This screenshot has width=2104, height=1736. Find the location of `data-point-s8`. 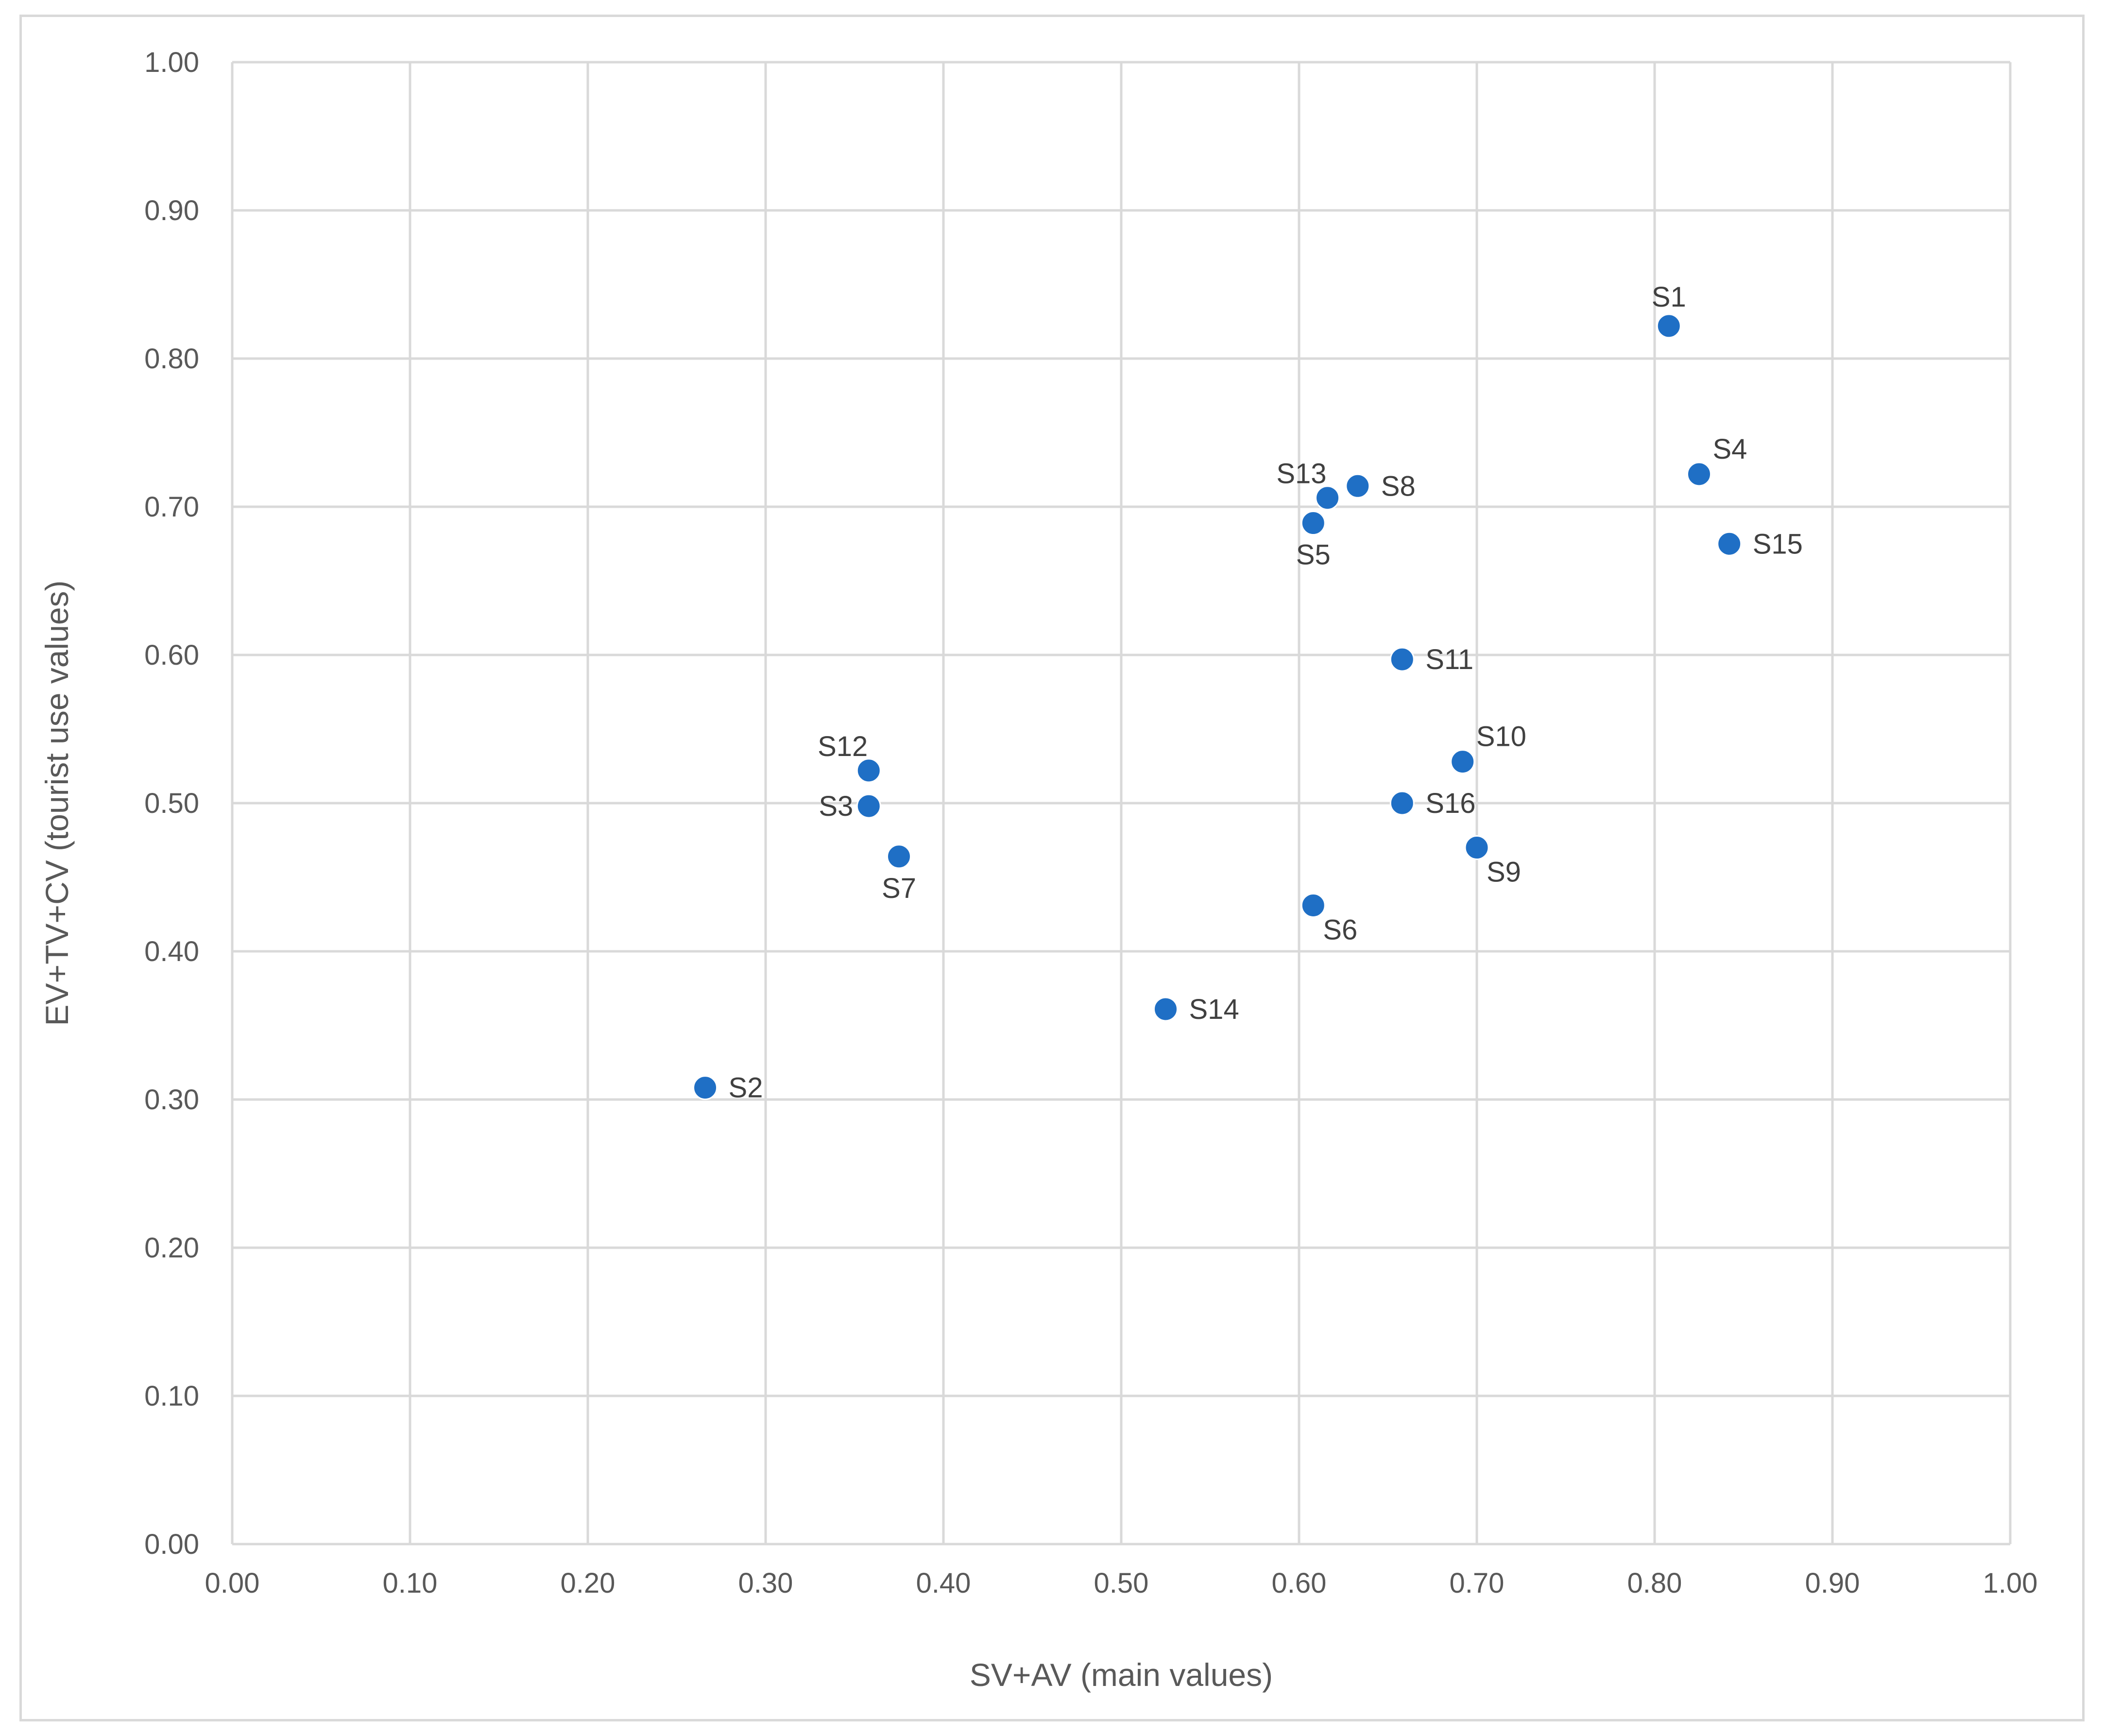

data-point-s8 is located at coordinates (1357, 485).